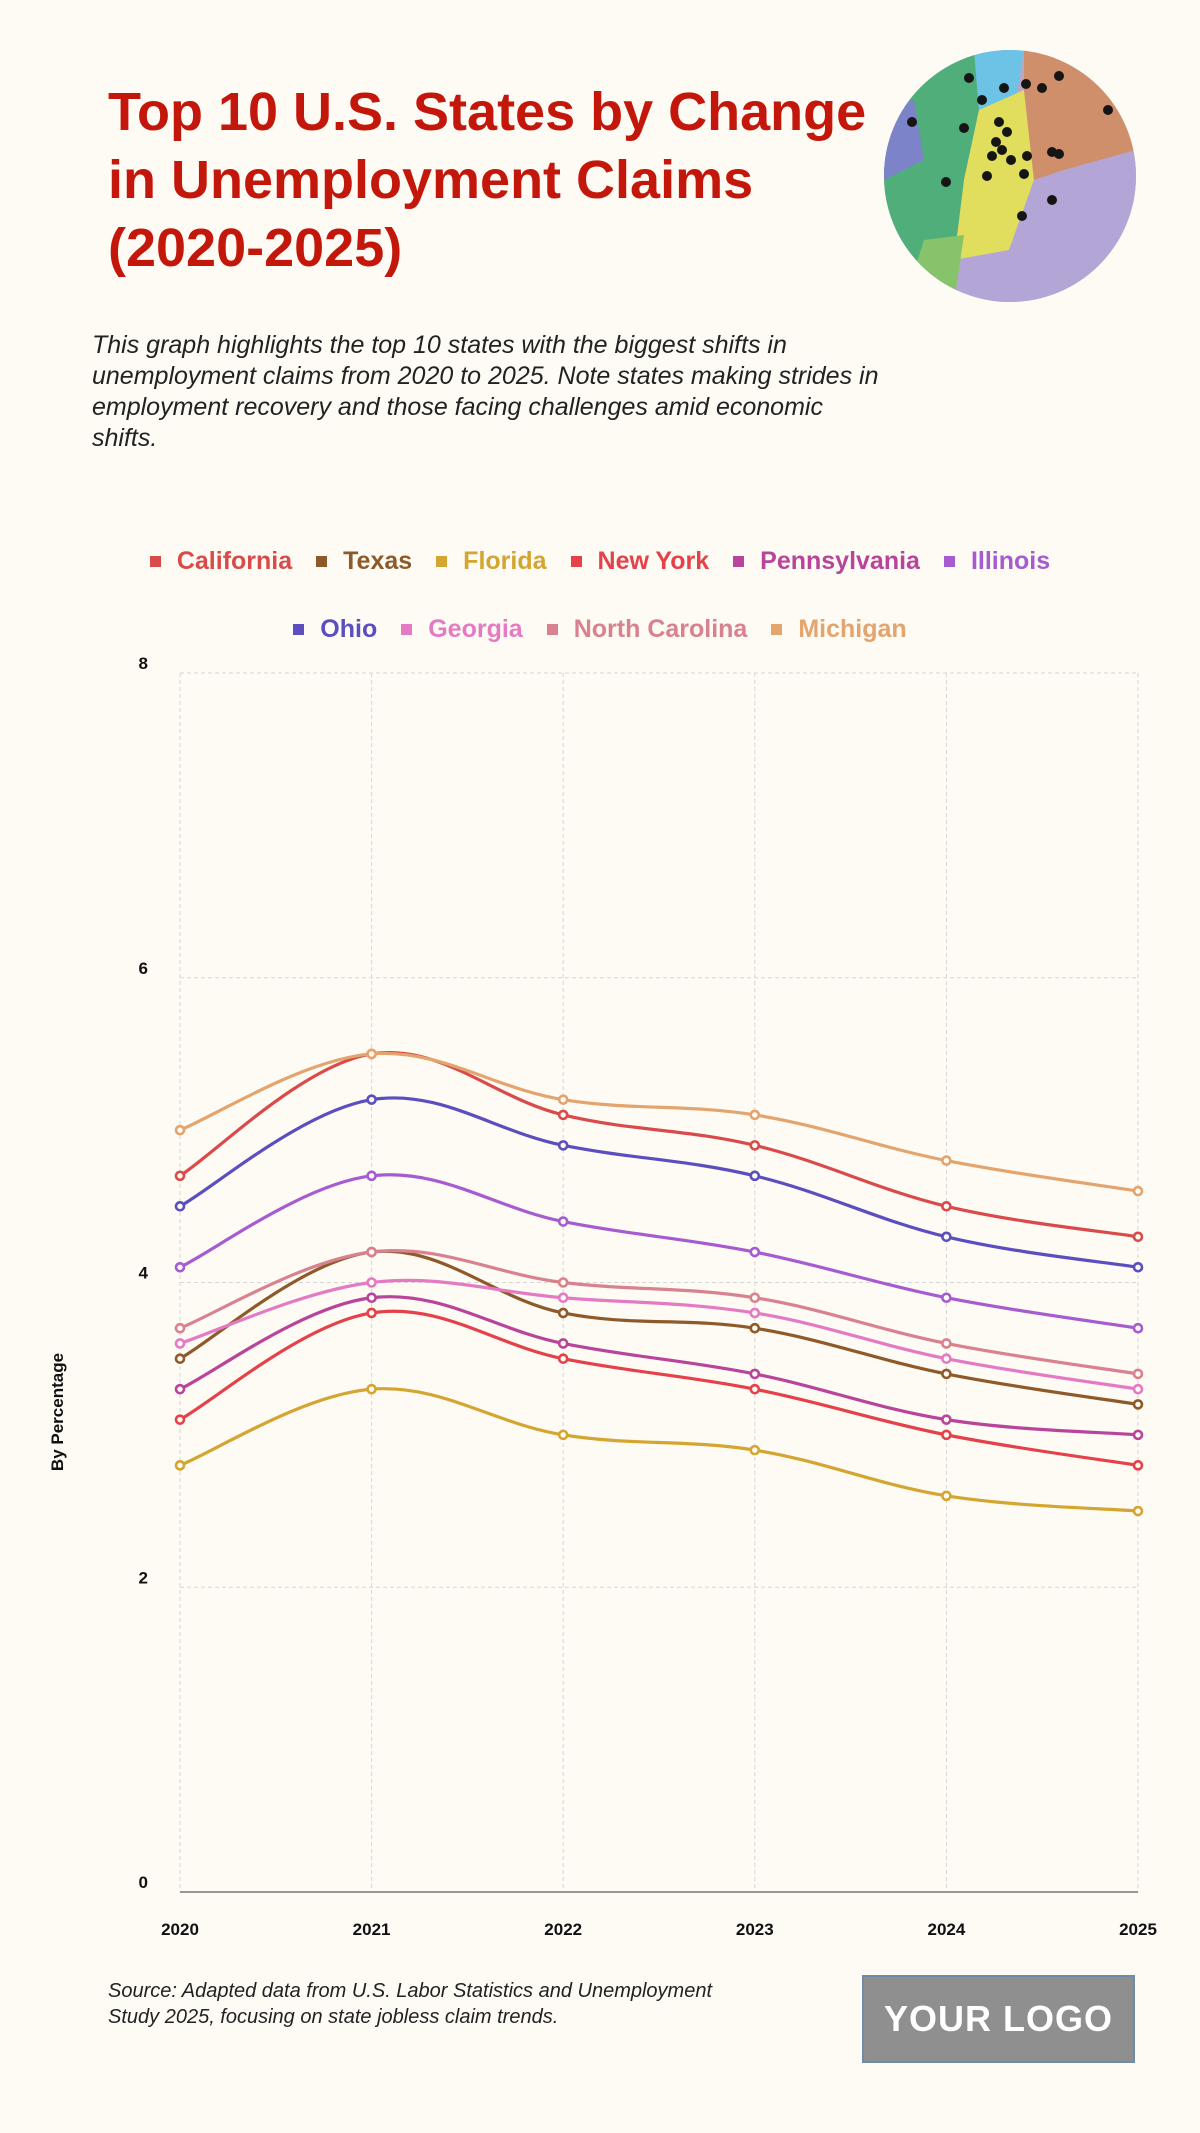 The image size is (1200, 2133). I want to click on series-florida, so click(659, 1450).